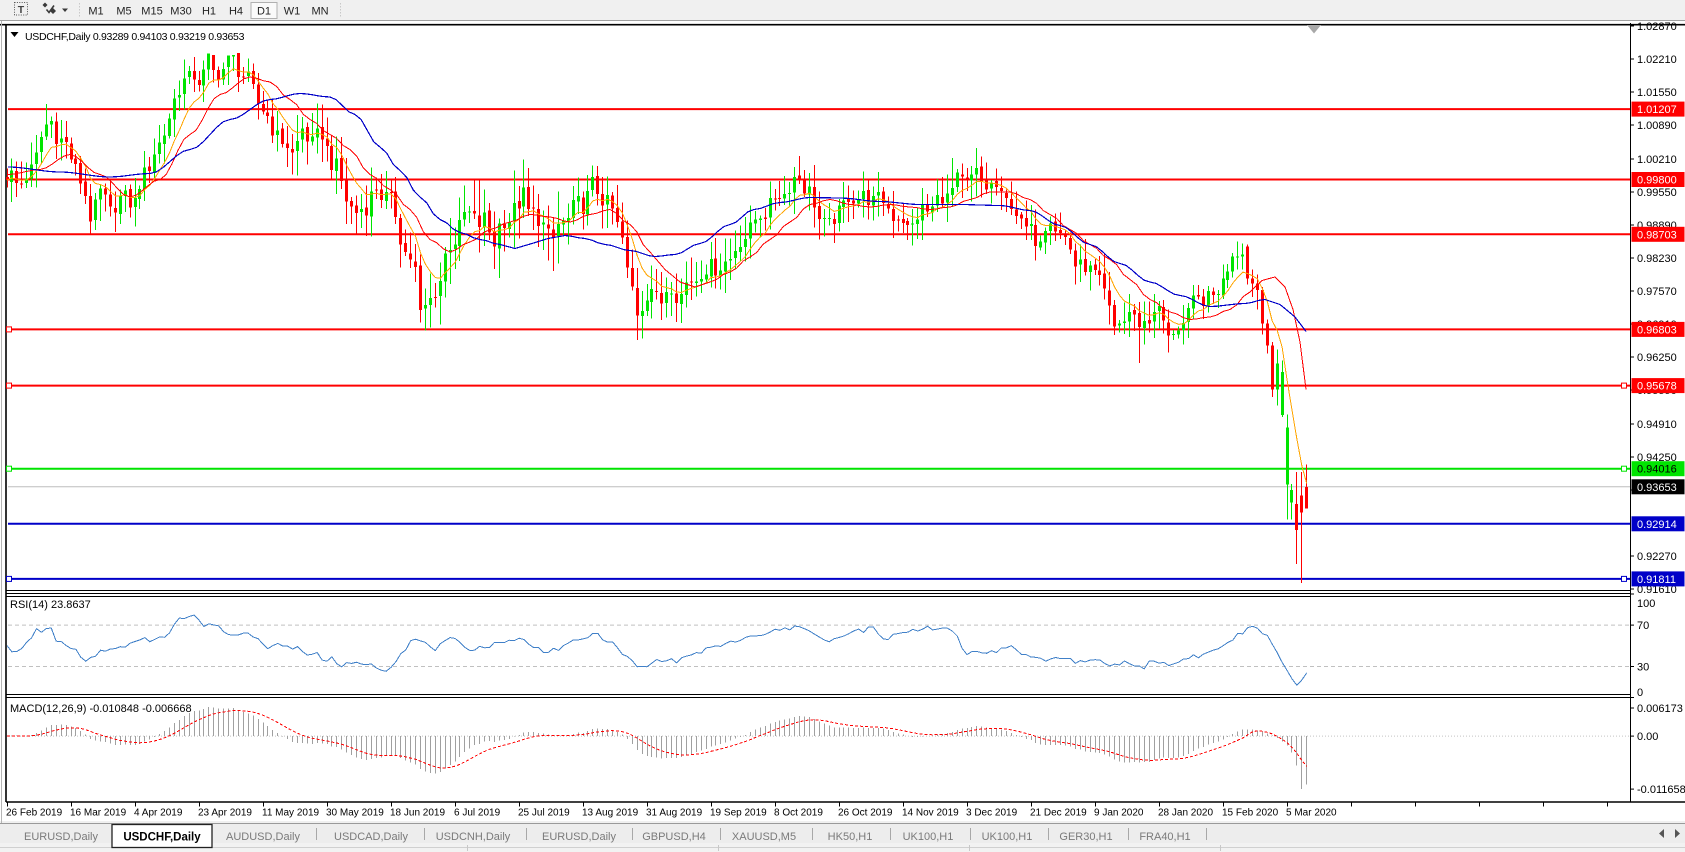 This screenshot has height=852, width=1685. Describe the element at coordinates (1657, 60) in the screenshot. I see `svg-text: 1.02210` at that location.